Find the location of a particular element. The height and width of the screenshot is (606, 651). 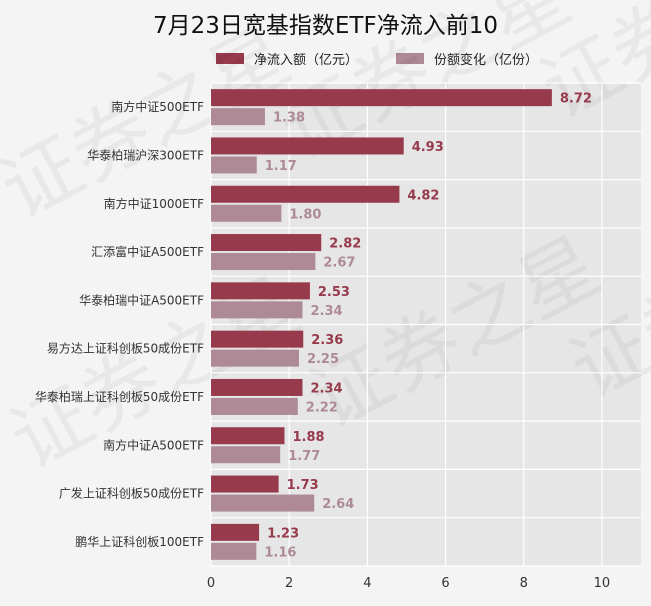

data-label-net-inflow: 1.73 is located at coordinates (303, 485).